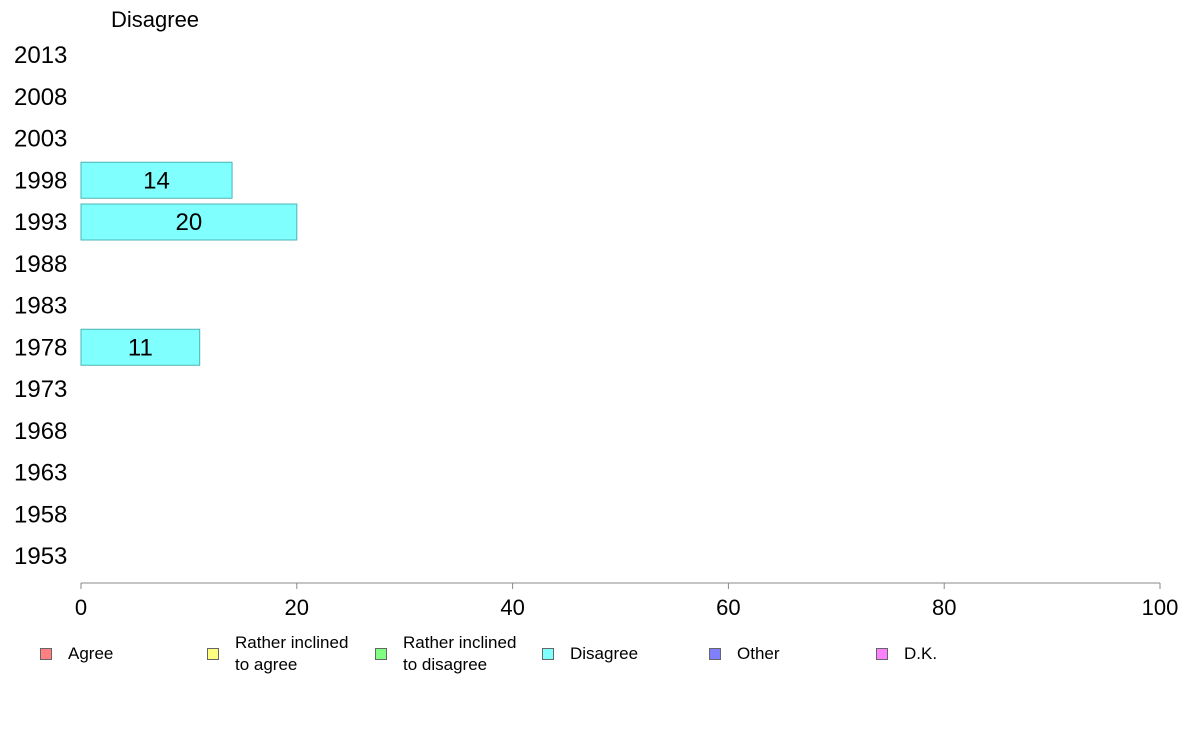 This screenshot has width=1188, height=736. I want to click on legend-label-rather-inclined-to-disagree: Rather inclined to disagree, so click(460, 653).